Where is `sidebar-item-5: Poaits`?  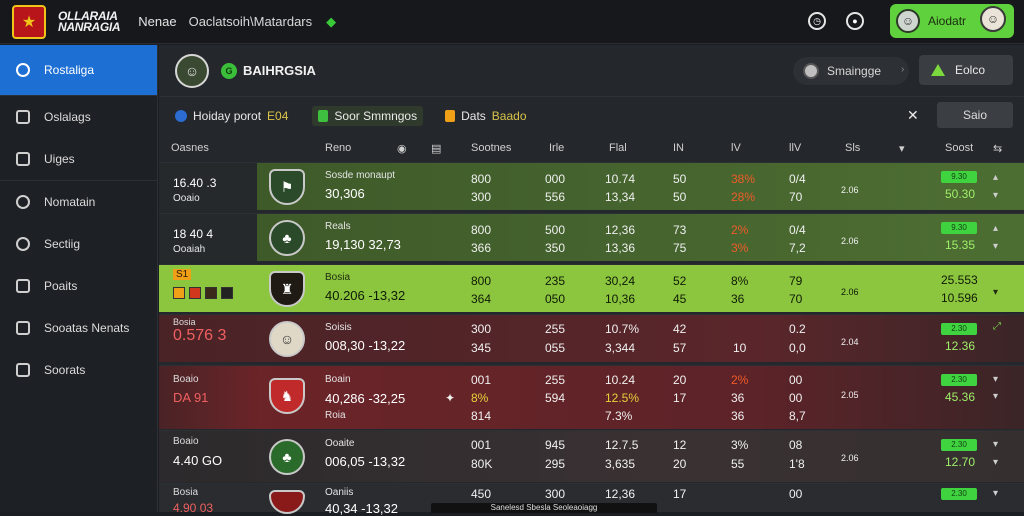 sidebar-item-5: Poaits is located at coordinates (78, 286).